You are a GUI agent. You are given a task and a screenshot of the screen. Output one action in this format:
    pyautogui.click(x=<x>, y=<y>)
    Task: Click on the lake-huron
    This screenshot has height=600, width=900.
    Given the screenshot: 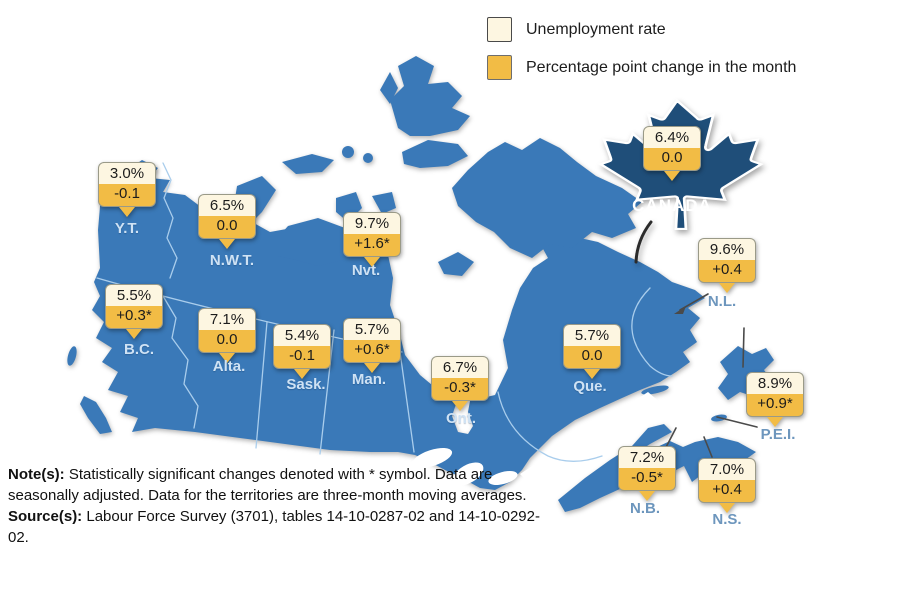 What is the action you would take?
    pyautogui.click(x=468, y=474)
    